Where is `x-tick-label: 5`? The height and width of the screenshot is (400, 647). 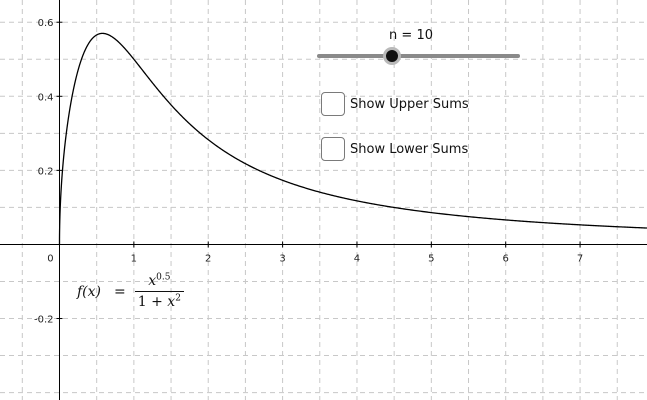 x-tick-label: 5 is located at coordinates (431, 258).